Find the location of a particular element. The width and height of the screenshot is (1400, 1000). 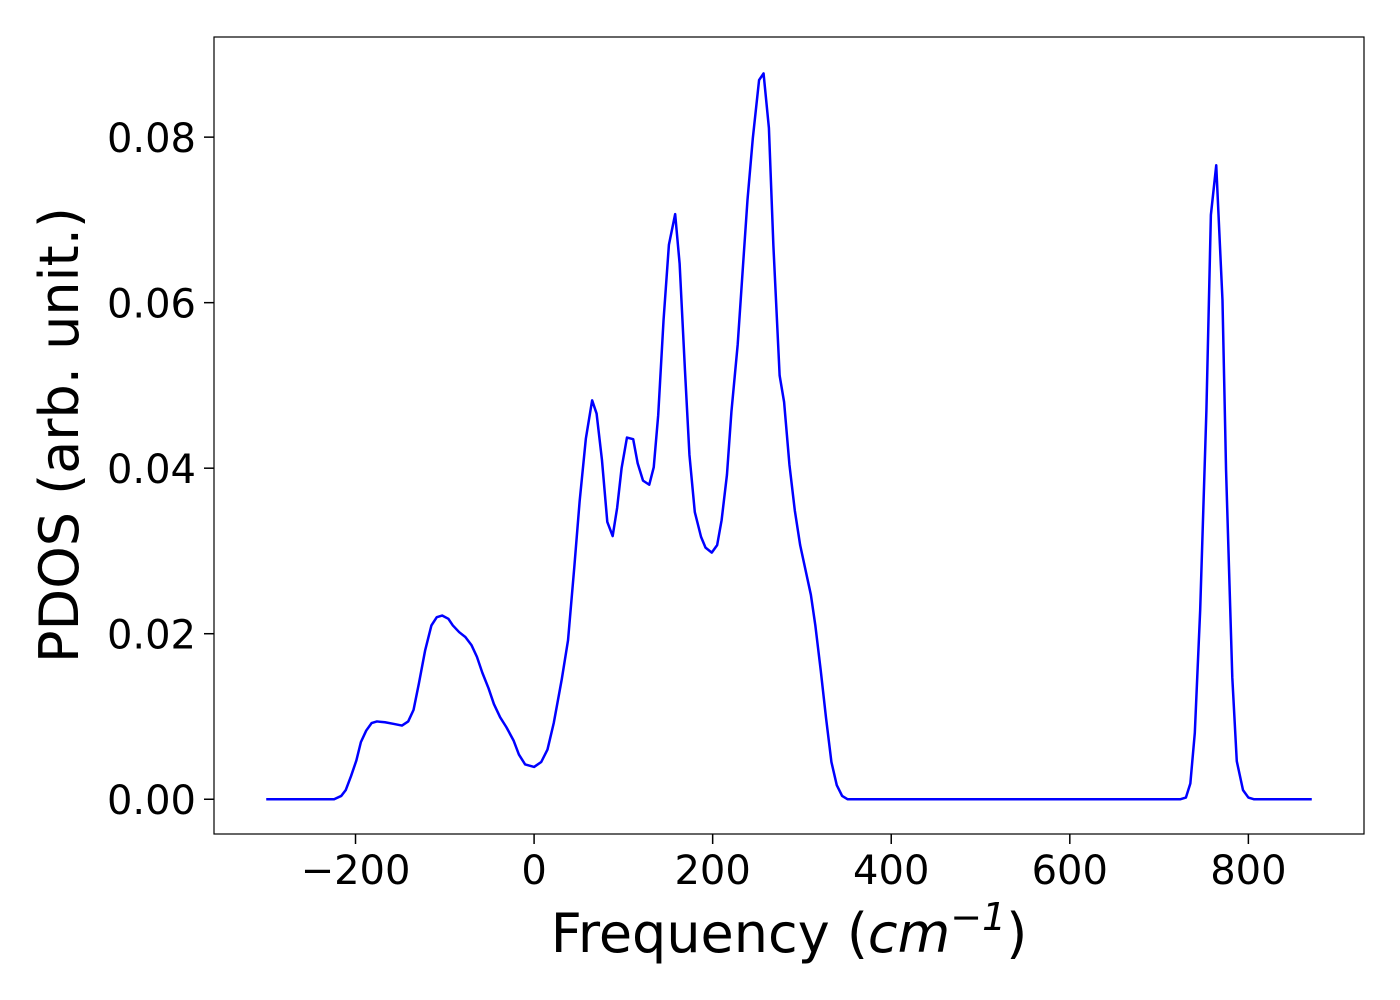

x-label-unit: cm is located at coordinates (909, 933).